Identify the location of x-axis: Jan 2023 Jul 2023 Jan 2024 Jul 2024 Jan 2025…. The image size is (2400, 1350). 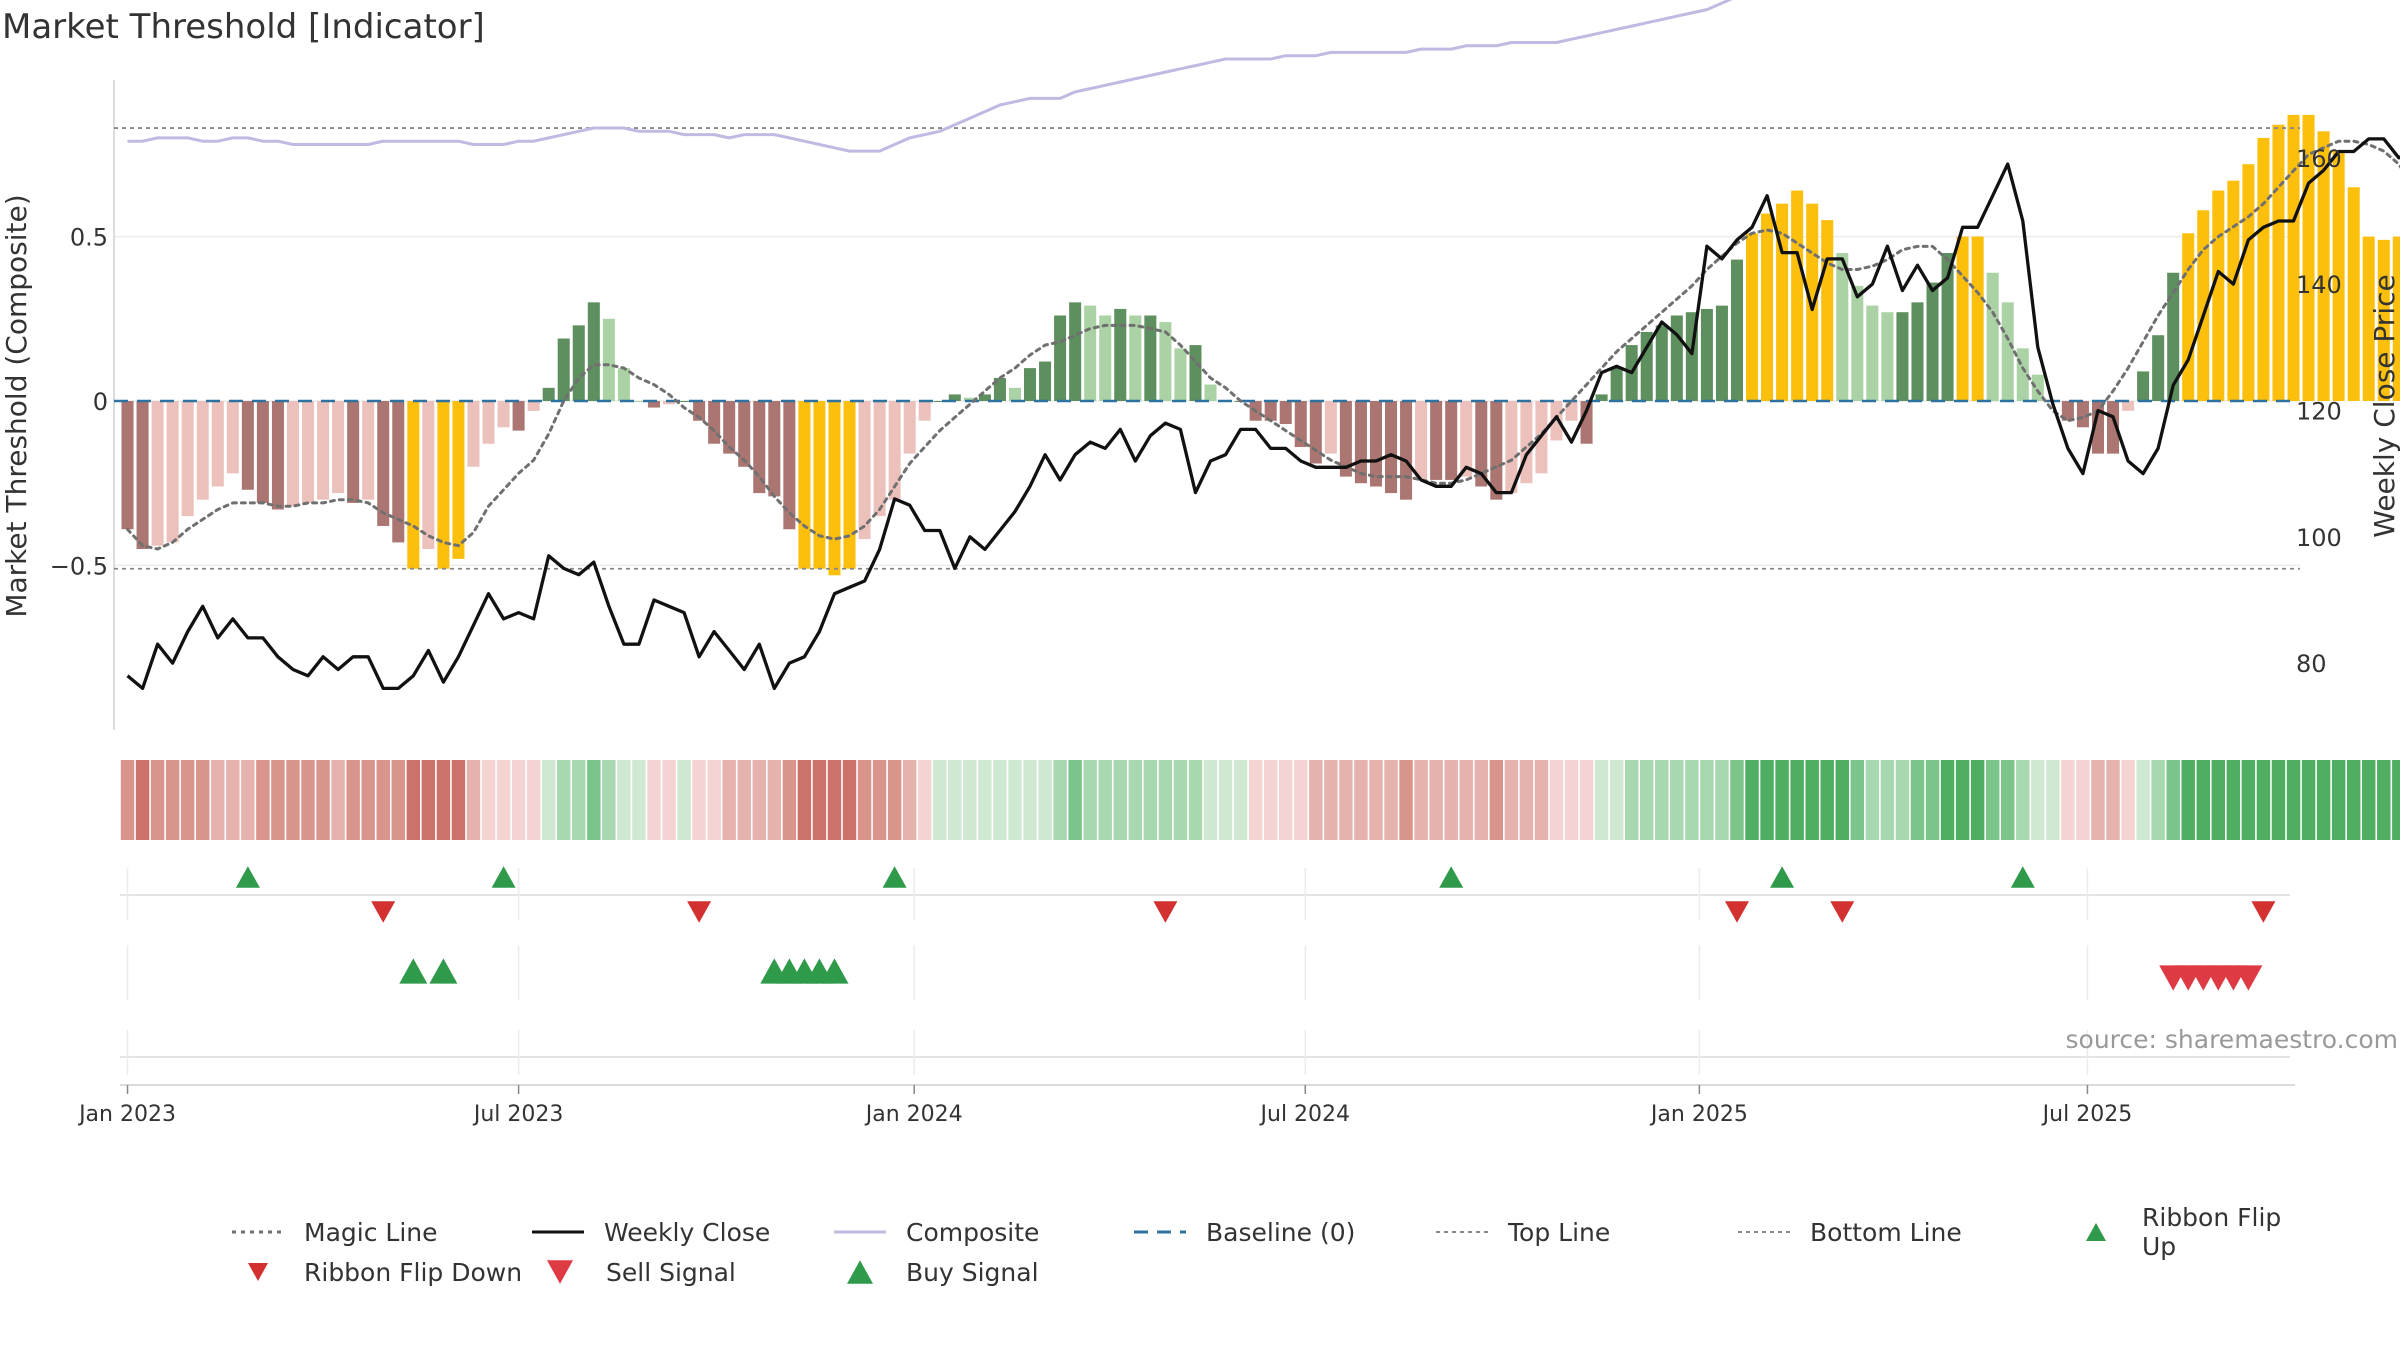
(1186, 1105).